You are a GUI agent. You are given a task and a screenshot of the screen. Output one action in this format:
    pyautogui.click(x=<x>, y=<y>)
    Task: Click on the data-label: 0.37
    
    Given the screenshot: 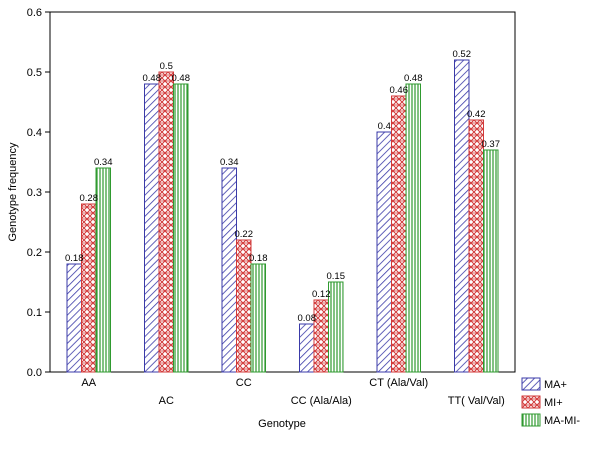 What is the action you would take?
    pyautogui.click(x=491, y=144)
    